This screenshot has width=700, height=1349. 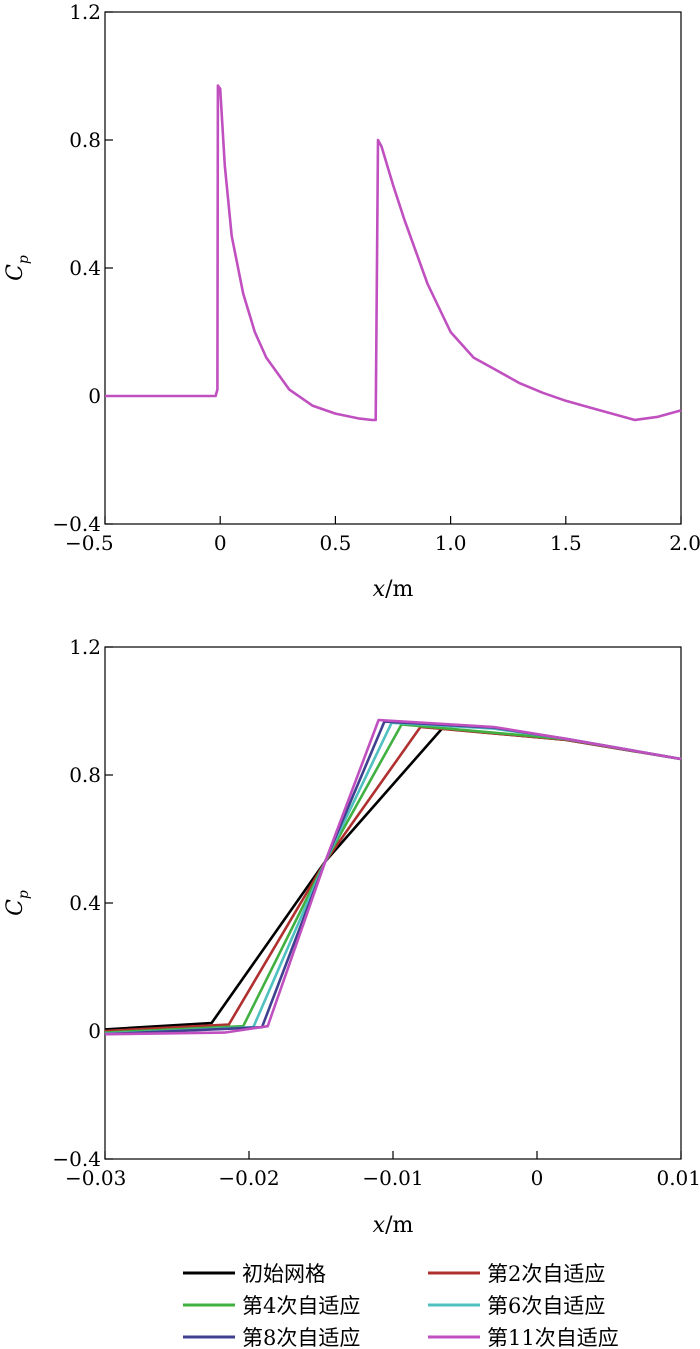 What do you see at coordinates (301, 1306) in the screenshot?
I see `legend-label: 第4次自适应` at bounding box center [301, 1306].